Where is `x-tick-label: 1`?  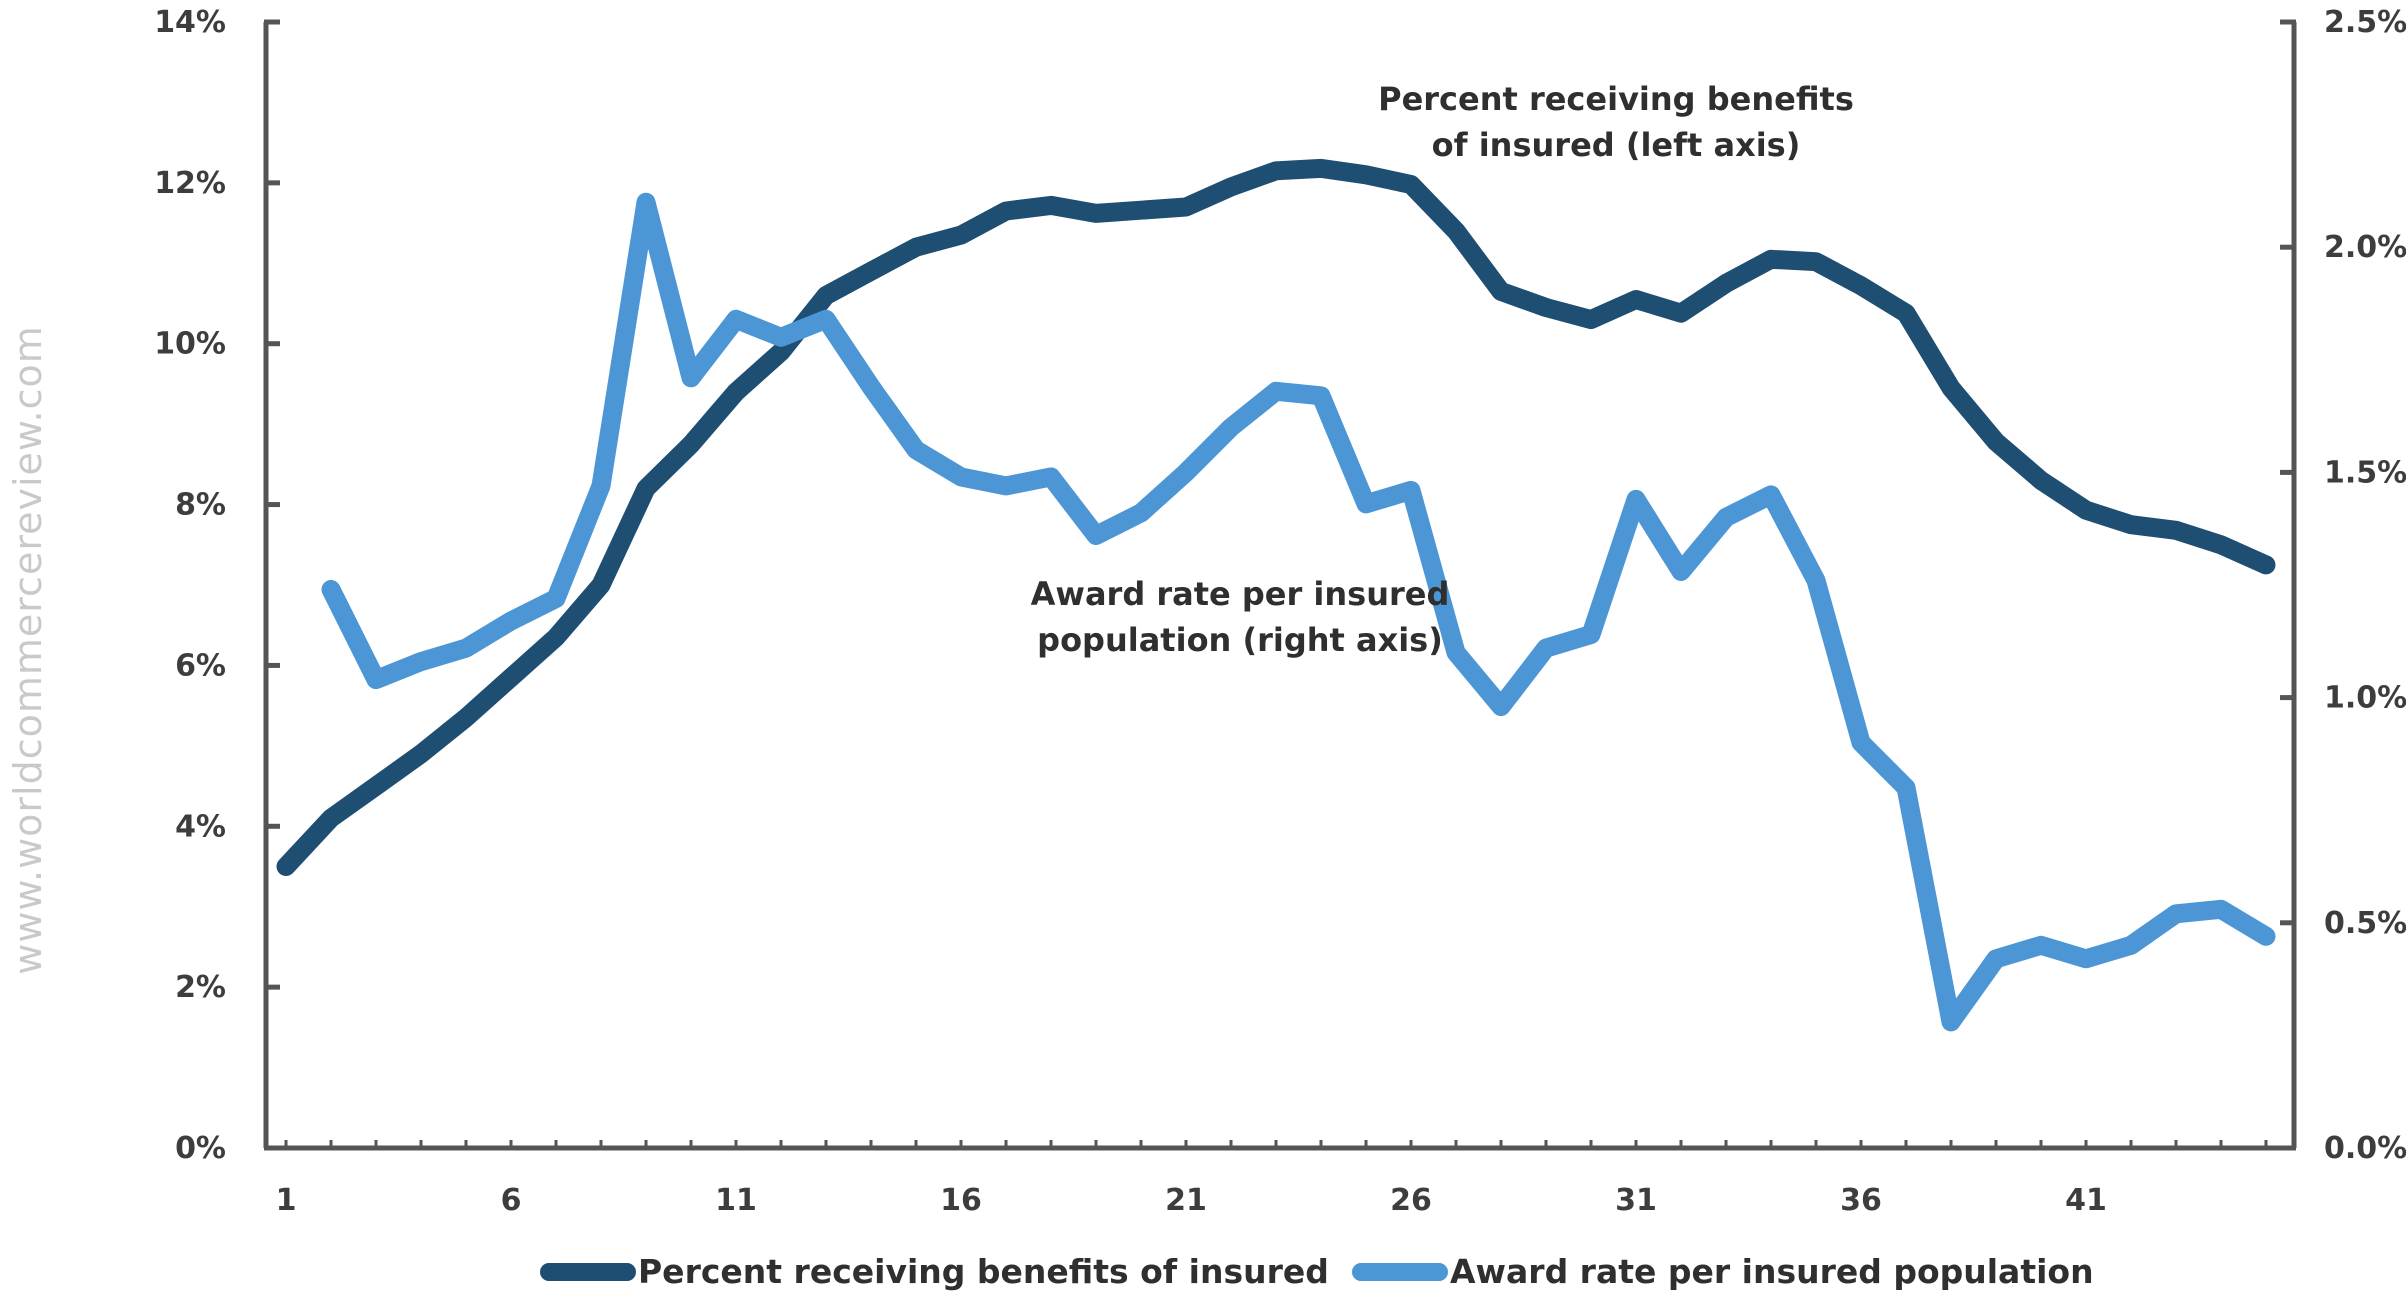 x-tick-label: 1 is located at coordinates (286, 1200).